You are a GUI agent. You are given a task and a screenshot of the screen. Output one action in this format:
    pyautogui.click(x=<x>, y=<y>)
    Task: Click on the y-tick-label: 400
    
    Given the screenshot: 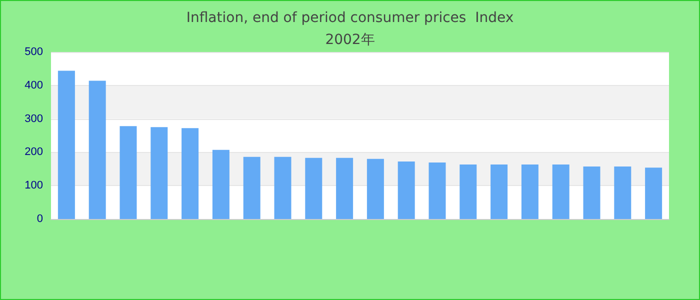 What is the action you would take?
    pyautogui.click(x=33, y=85)
    